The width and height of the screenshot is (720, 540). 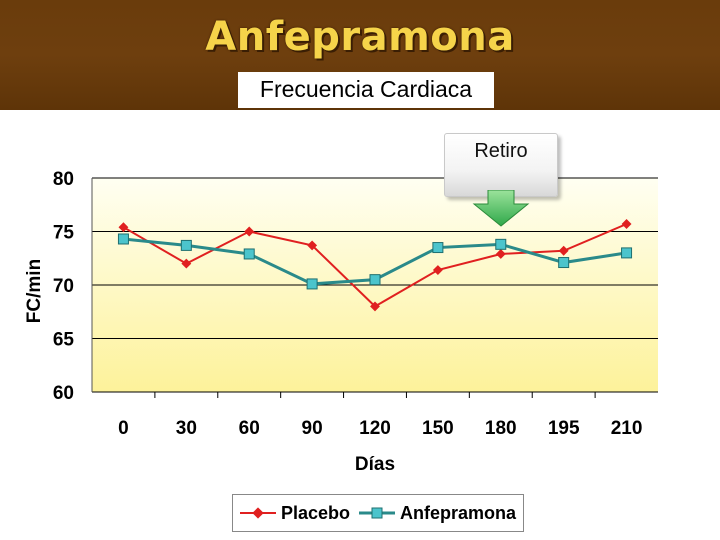 I want to click on retiro-callout: Retiro, so click(x=501, y=165).